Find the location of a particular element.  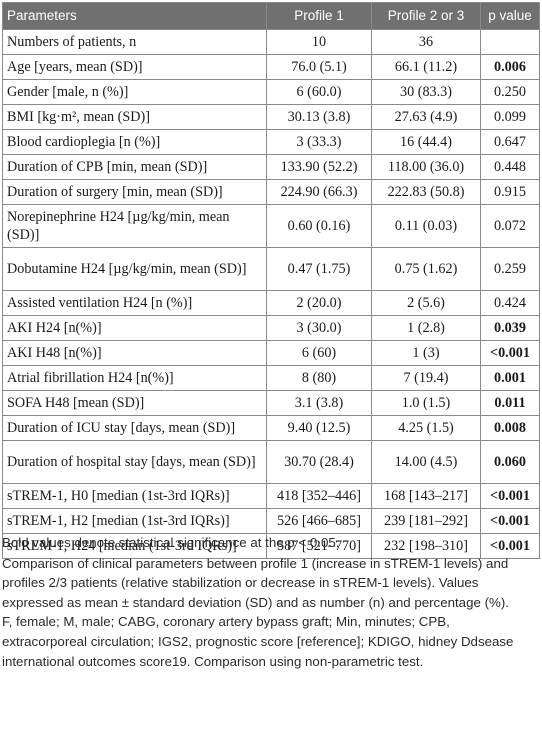

cell-profile-2-or-3: 118.00 (36.0) is located at coordinates (426, 167).